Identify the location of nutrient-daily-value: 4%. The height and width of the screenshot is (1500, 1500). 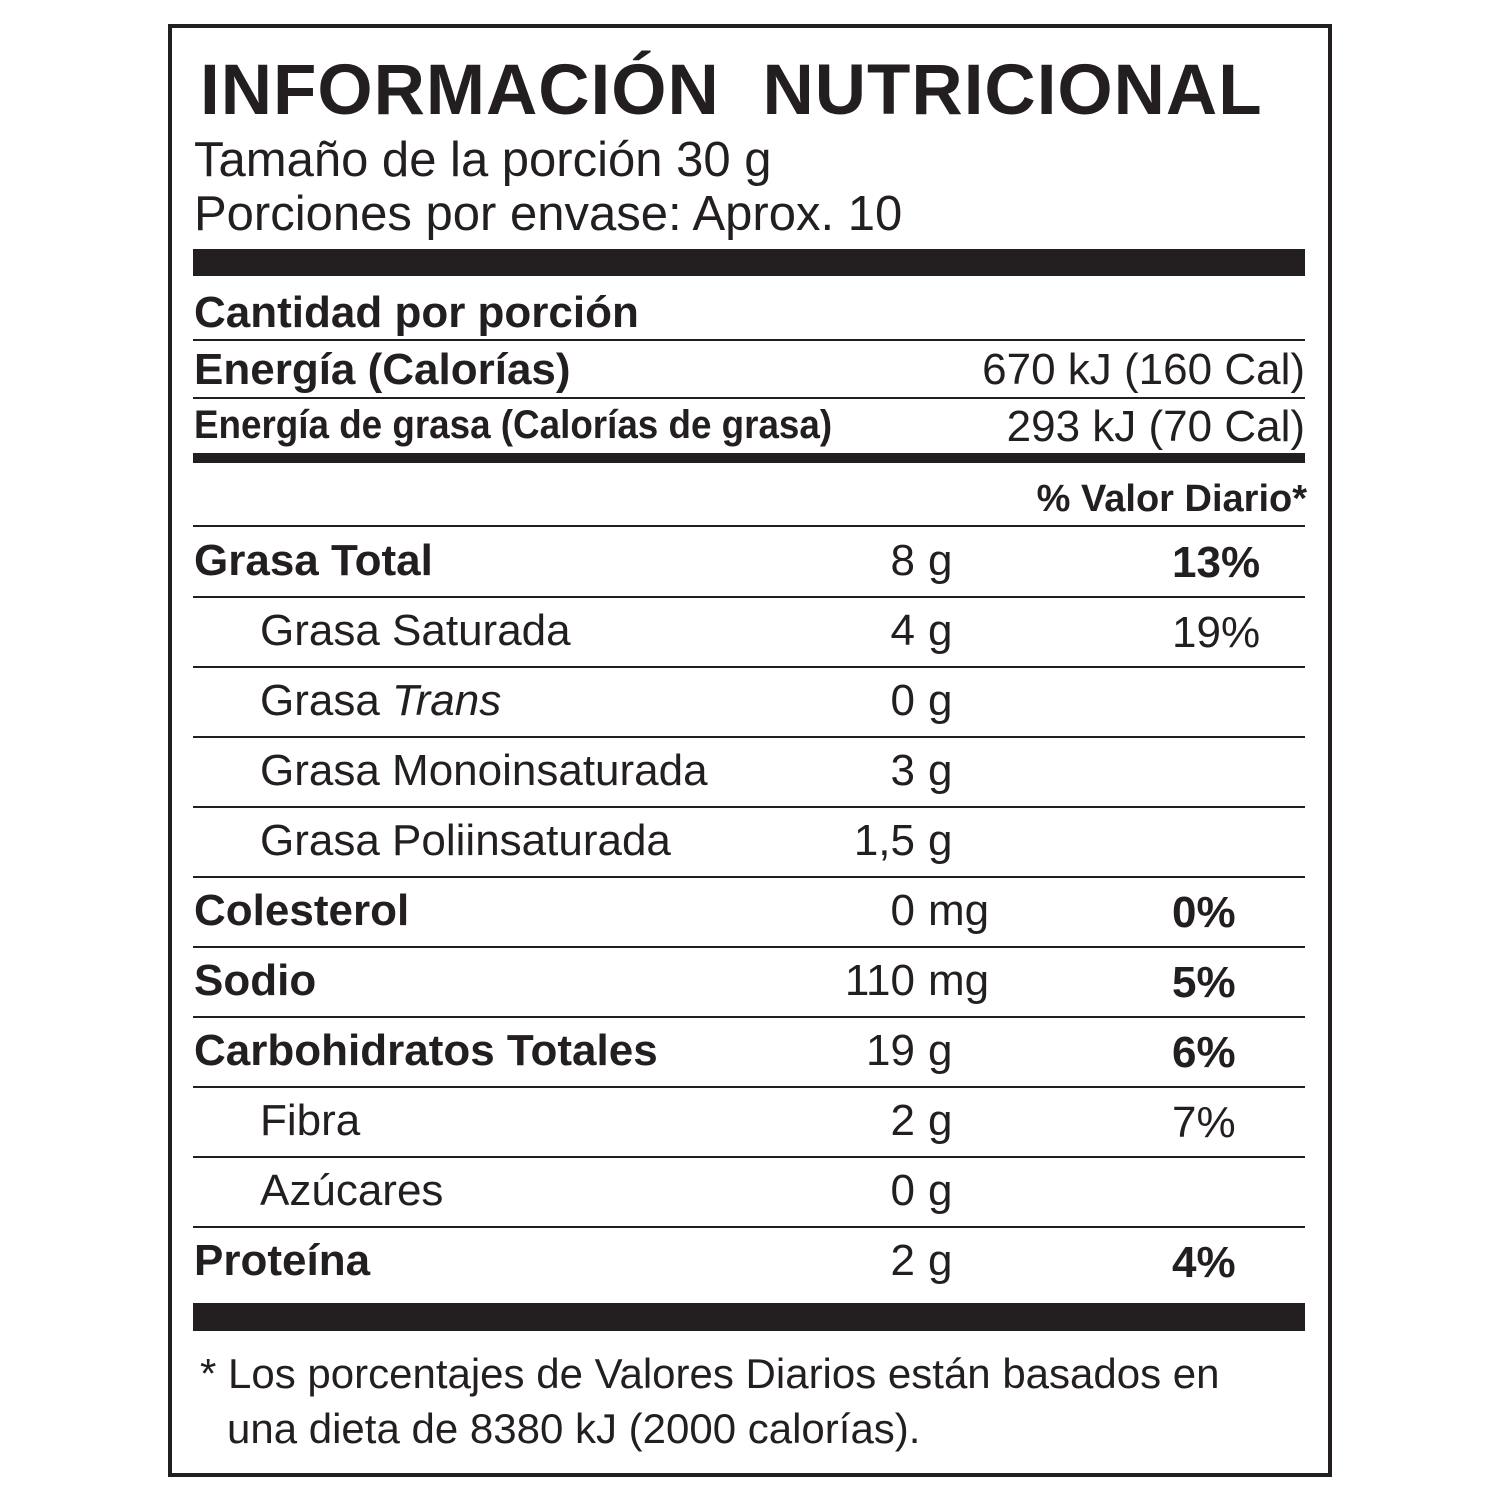
(1204, 1262).